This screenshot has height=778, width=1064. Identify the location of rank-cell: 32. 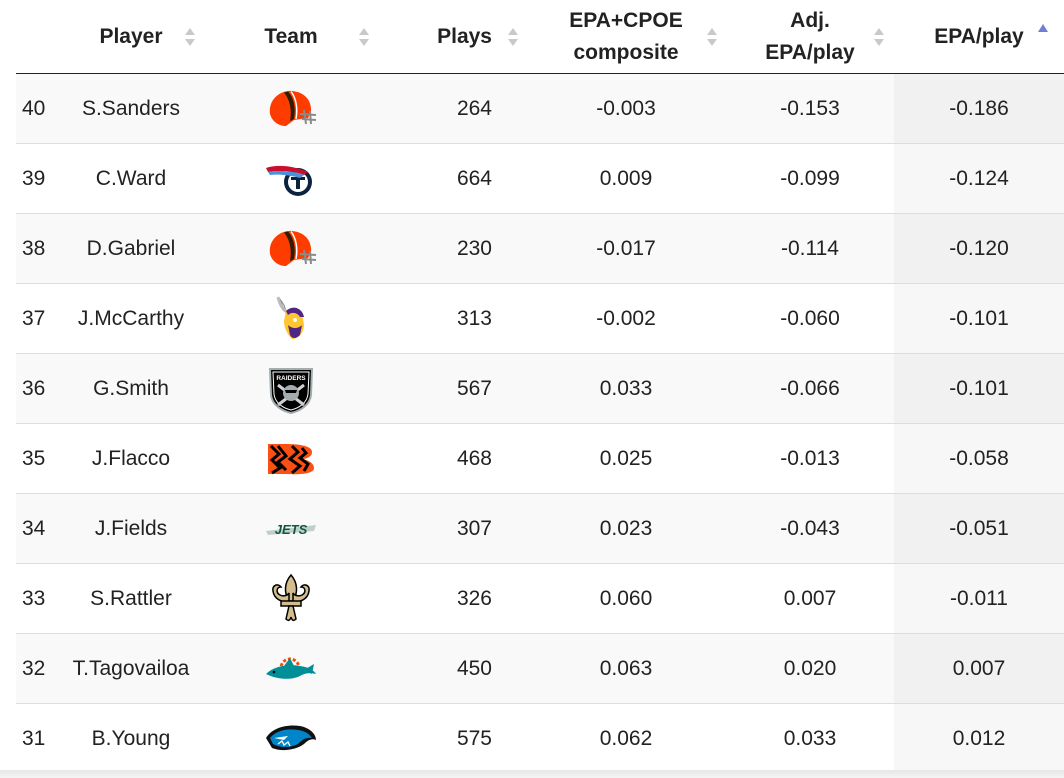
(36, 668).